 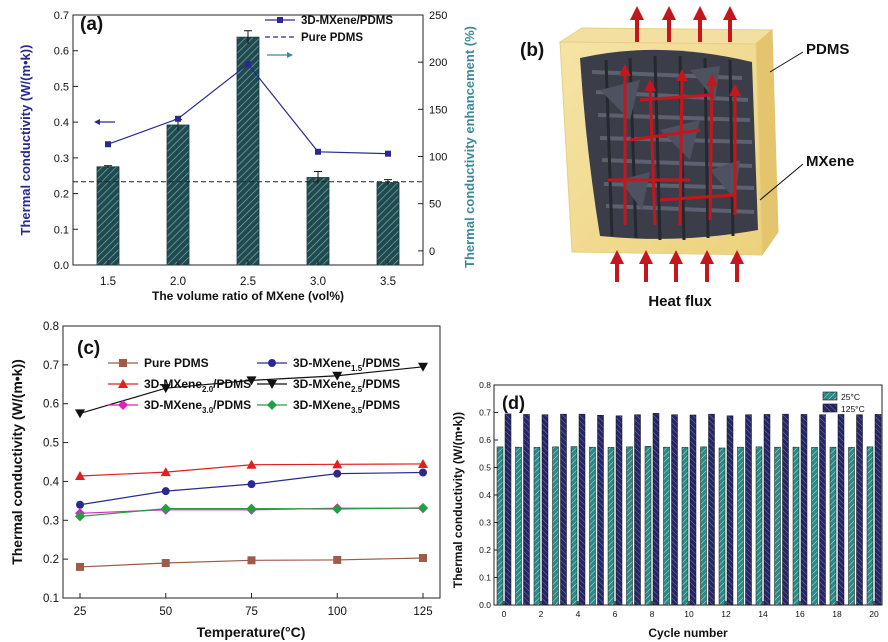 What do you see at coordinates (347, 21) in the screenshot?
I see `panel-a-legend-label-1: 3D-MXene/PDMS` at bounding box center [347, 21].